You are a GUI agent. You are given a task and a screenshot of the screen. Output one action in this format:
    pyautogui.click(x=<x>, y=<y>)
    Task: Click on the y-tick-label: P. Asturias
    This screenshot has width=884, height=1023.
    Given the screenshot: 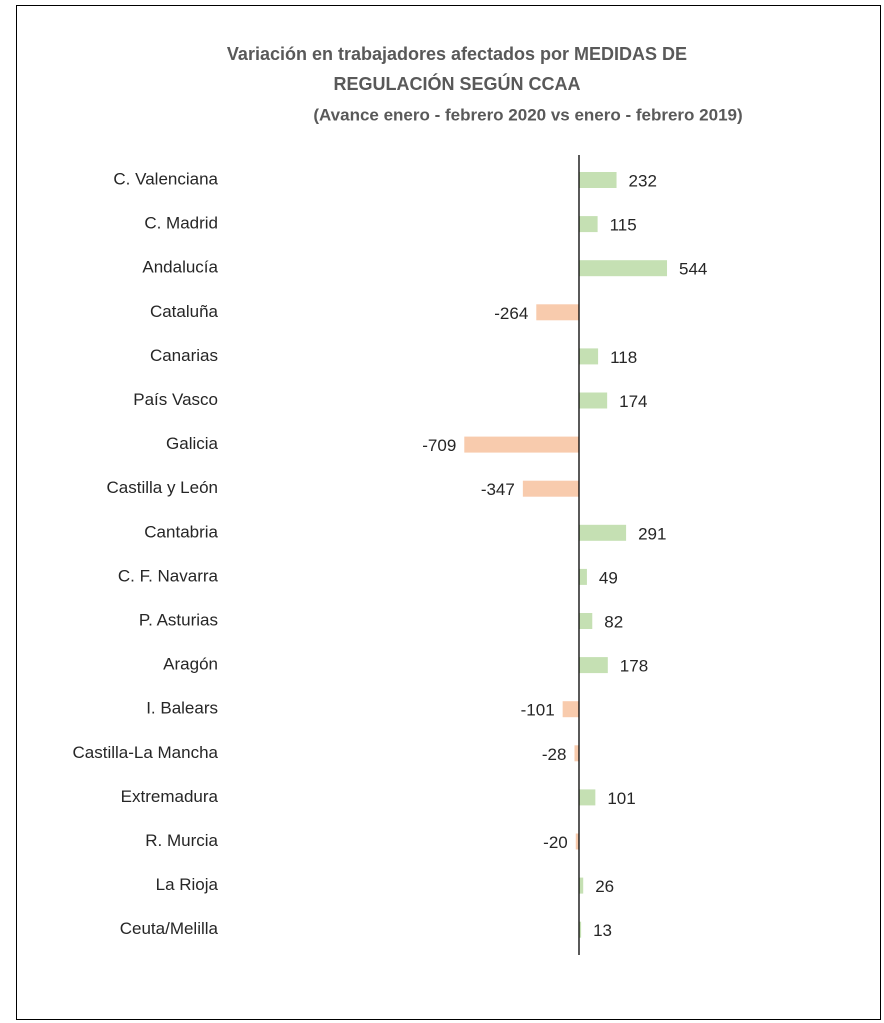 What is the action you would take?
    pyautogui.click(x=178, y=619)
    